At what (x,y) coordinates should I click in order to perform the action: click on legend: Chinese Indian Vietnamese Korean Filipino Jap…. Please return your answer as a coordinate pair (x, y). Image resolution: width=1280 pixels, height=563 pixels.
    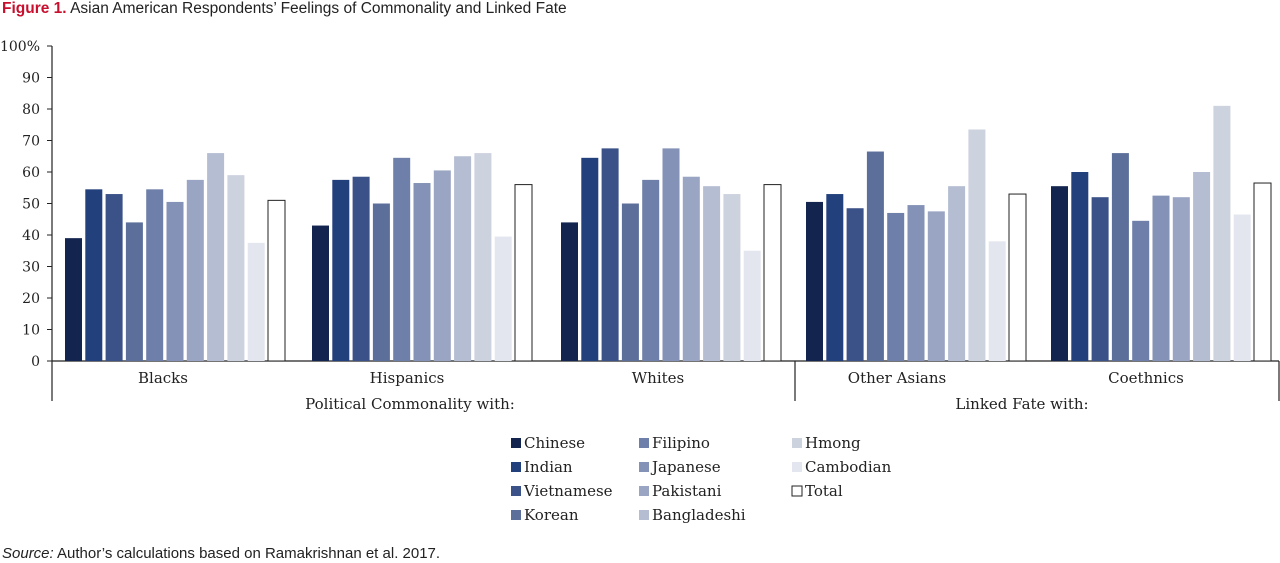
    Looking at the image, I should click on (701, 479).